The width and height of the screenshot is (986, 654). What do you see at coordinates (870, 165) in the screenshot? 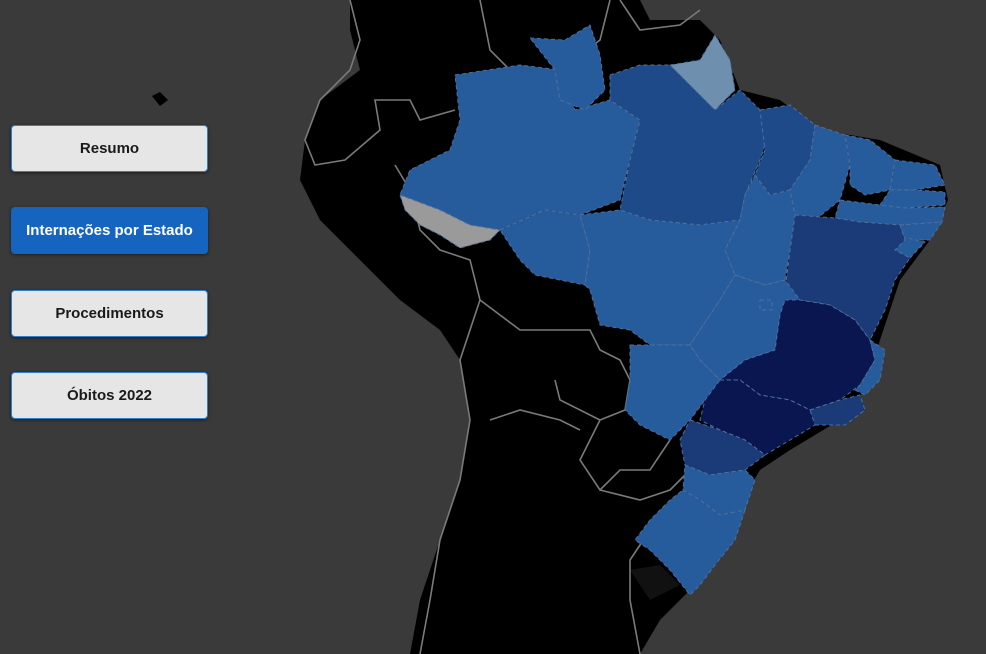
I see `state-CE` at bounding box center [870, 165].